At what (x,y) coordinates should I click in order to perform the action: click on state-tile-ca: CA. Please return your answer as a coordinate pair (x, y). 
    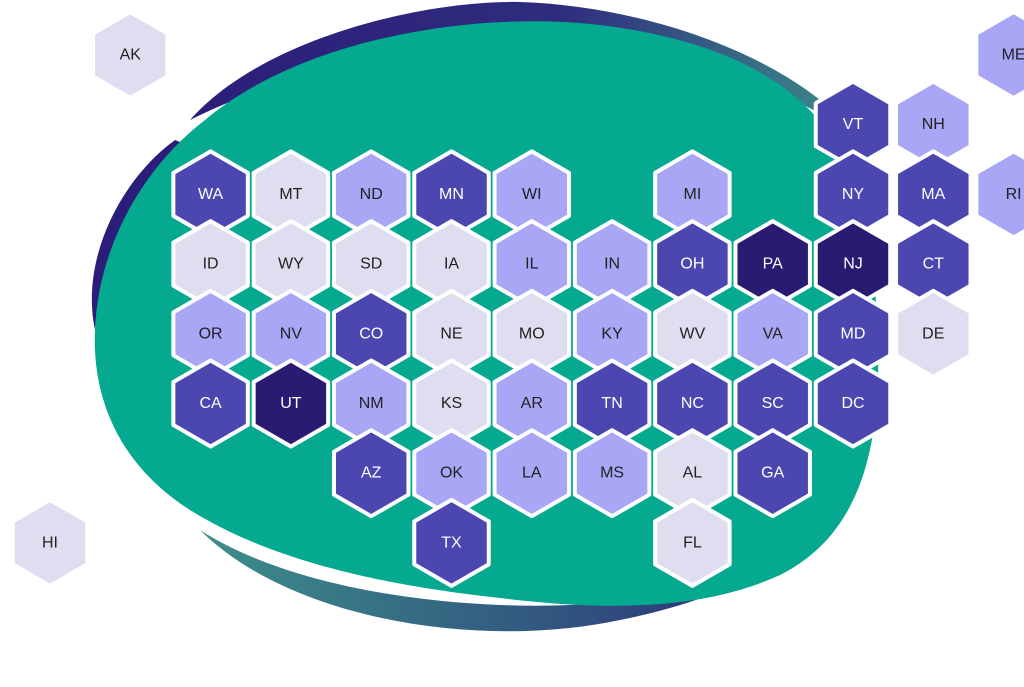
    Looking at the image, I should click on (210, 403).